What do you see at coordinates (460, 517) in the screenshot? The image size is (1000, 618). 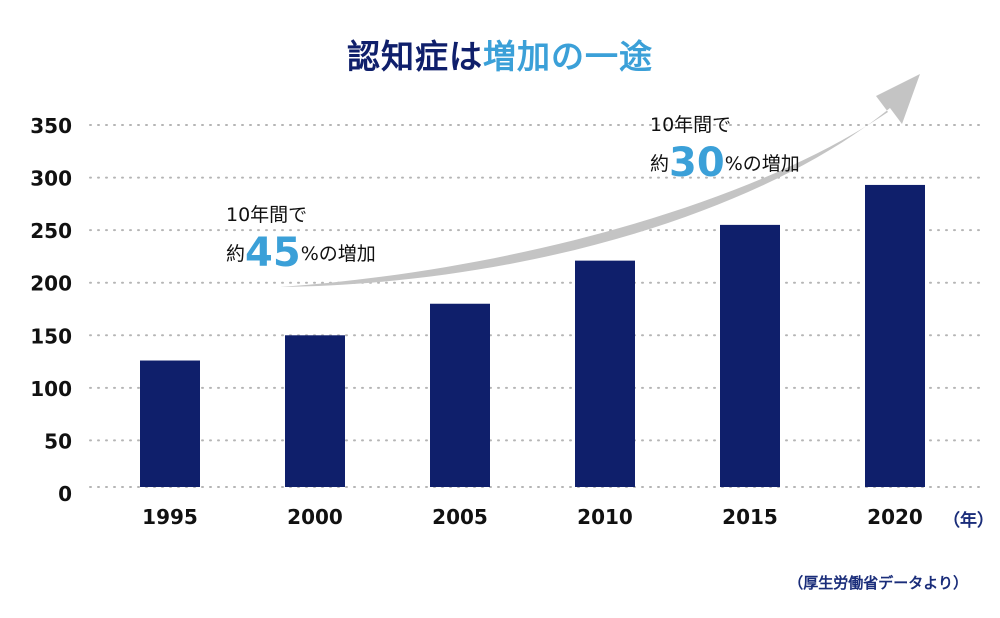 I see `x-tick-label: 2005` at bounding box center [460, 517].